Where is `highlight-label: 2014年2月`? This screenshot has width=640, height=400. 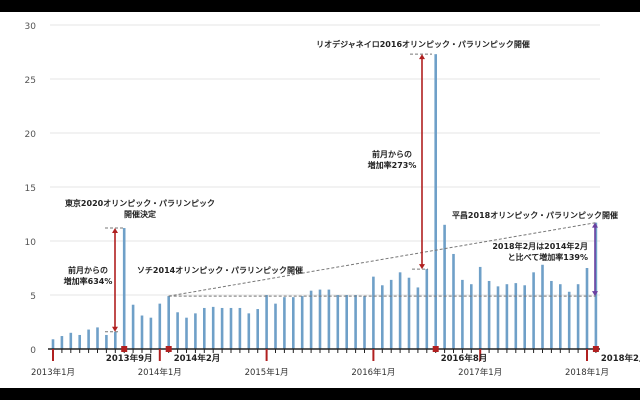 highlight-label: 2014年2月 is located at coordinates (197, 358).